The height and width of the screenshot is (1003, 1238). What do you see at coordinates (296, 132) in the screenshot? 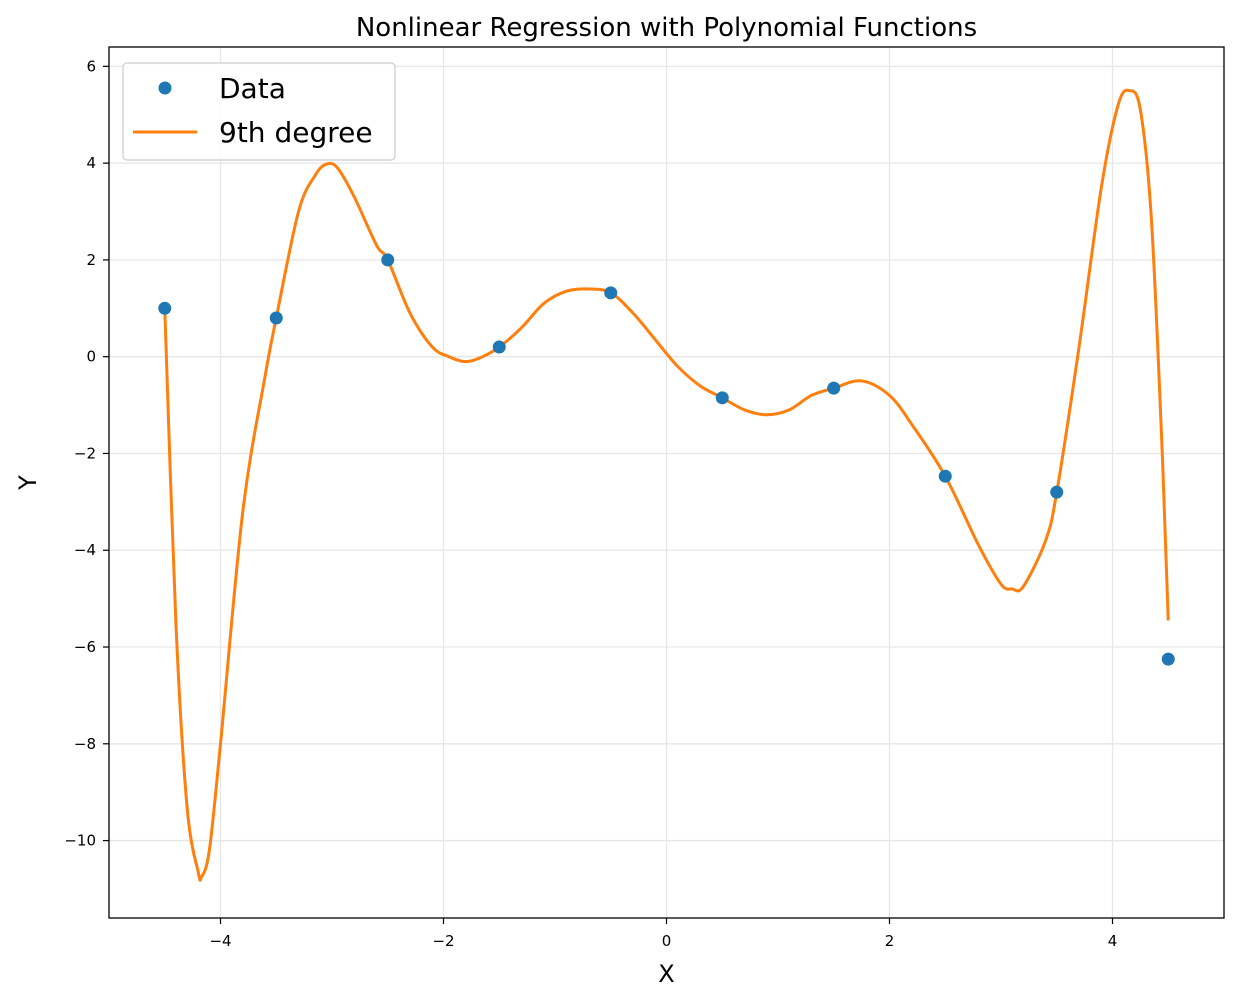
I see `legend-label-fit: 9th degree` at bounding box center [296, 132].